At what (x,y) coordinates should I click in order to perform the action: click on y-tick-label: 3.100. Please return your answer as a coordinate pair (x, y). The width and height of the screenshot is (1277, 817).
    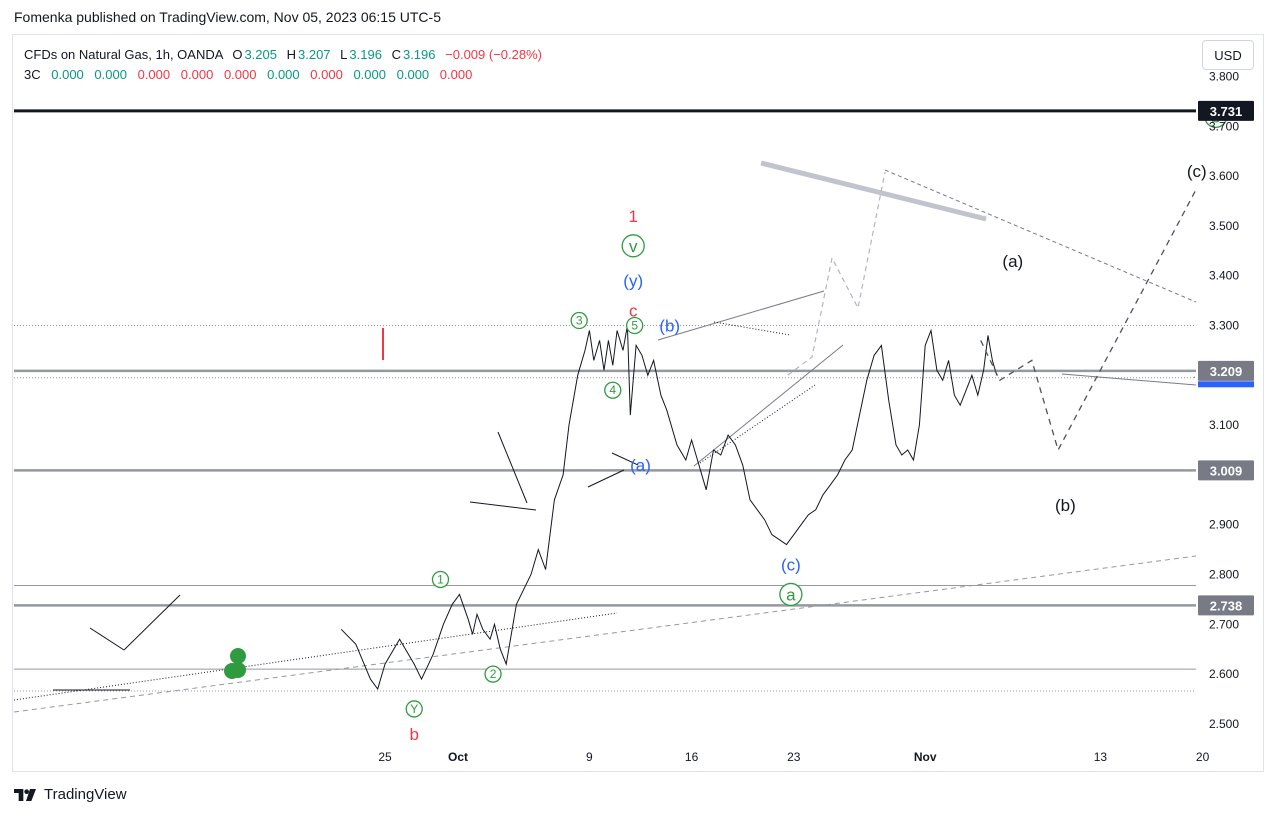
    Looking at the image, I should click on (1224, 425).